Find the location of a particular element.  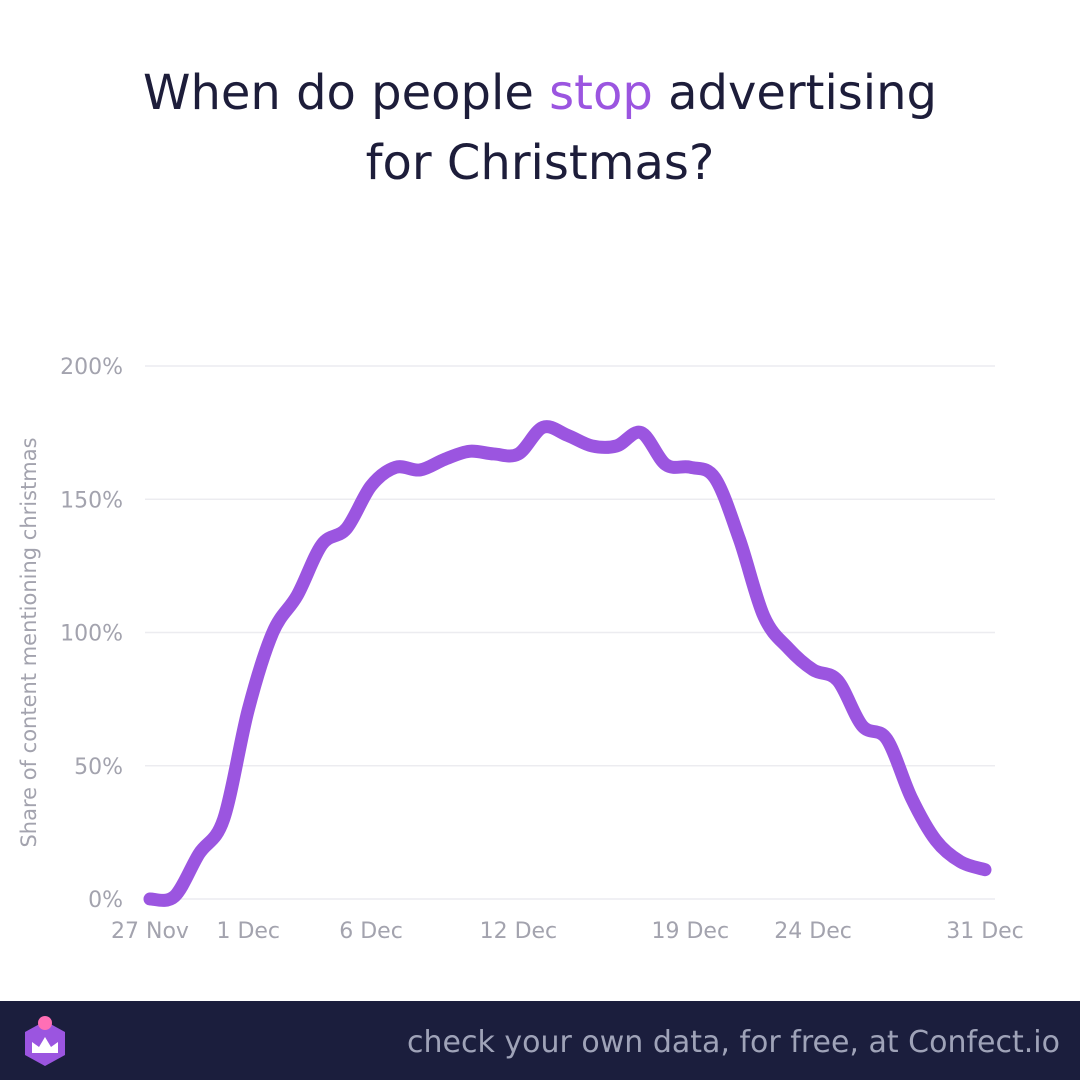

y-tick-label: 150% is located at coordinates (91, 500).